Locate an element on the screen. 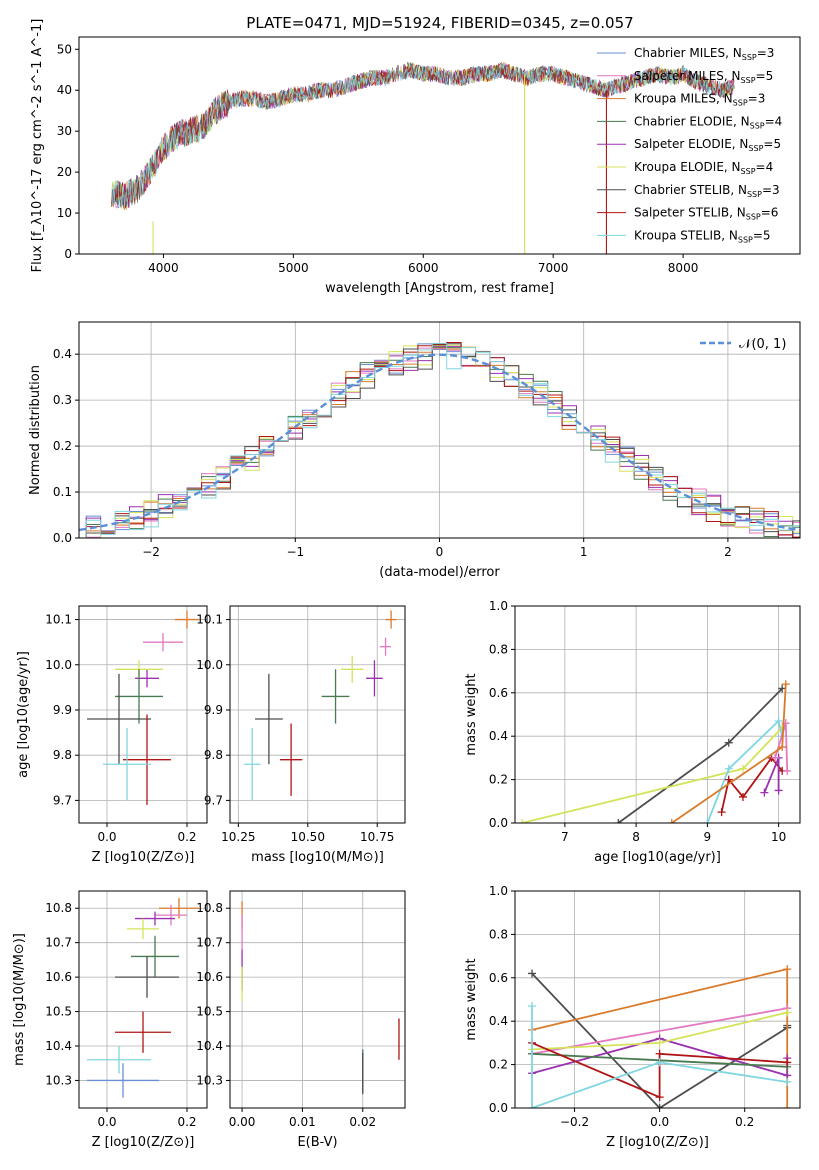  y-tick-label: 40 is located at coordinates (64, 90).